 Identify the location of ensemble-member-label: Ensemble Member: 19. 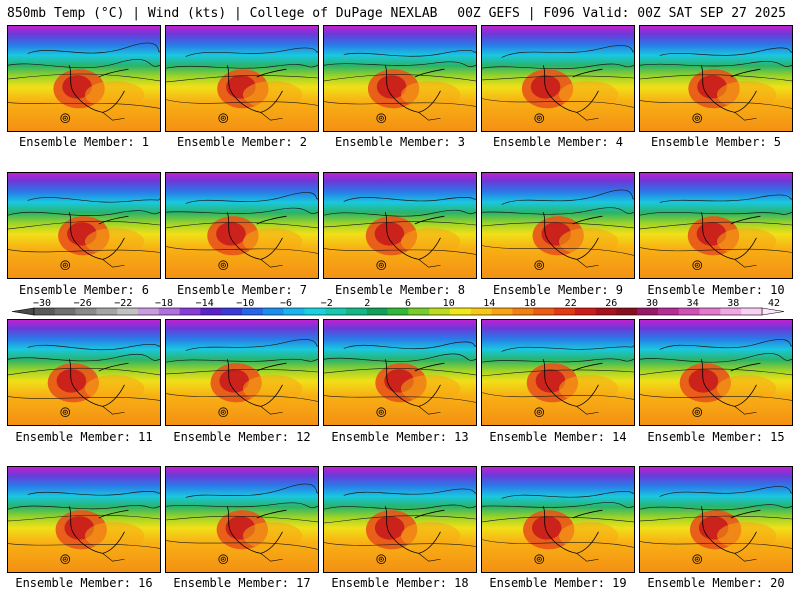
(558, 583).